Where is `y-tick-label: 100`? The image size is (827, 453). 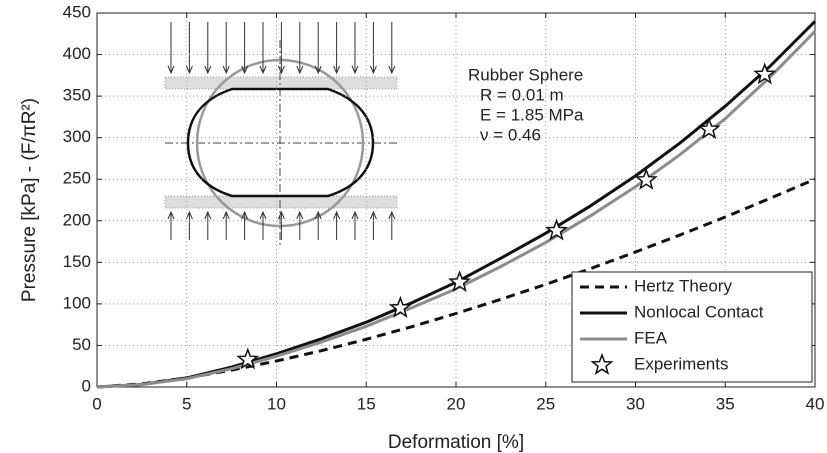 y-tick-label: 100 is located at coordinates (77, 302).